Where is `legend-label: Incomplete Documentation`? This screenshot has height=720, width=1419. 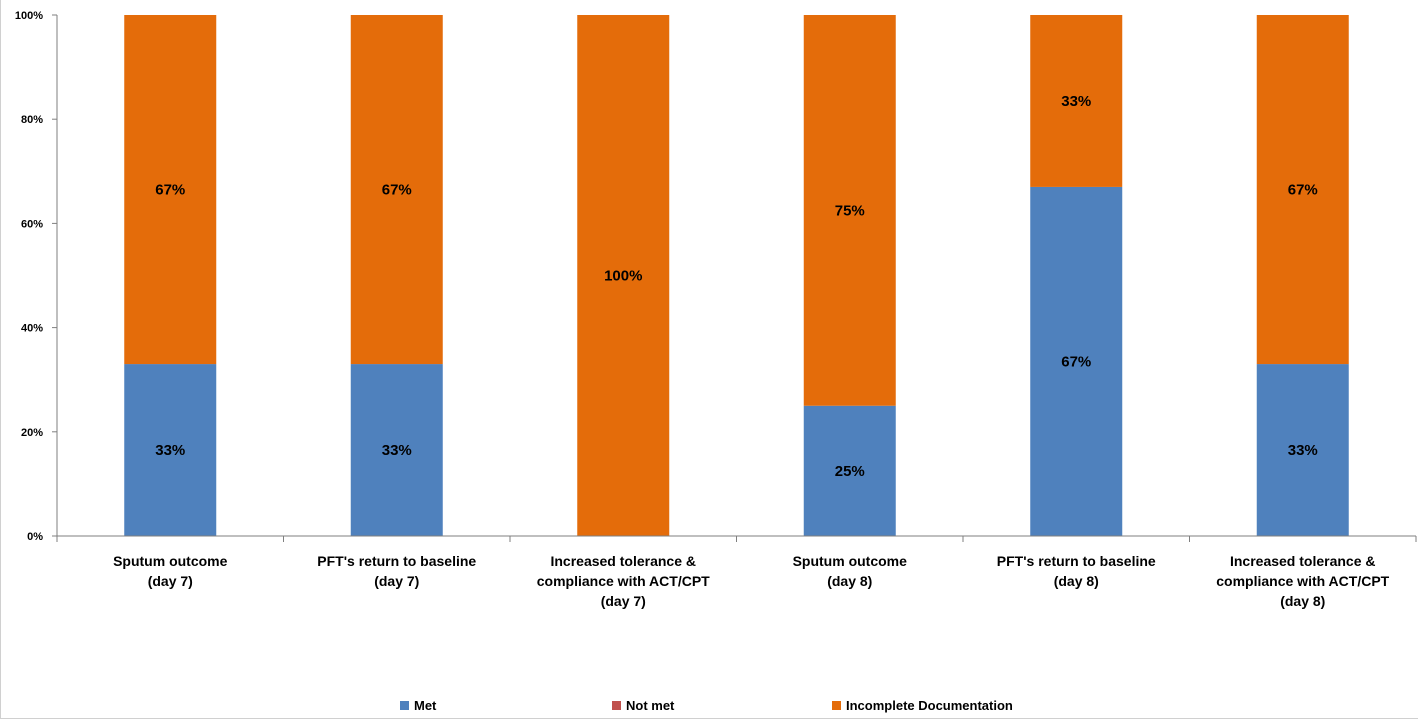
legend-label: Incomplete Documentation is located at coordinates (929, 705).